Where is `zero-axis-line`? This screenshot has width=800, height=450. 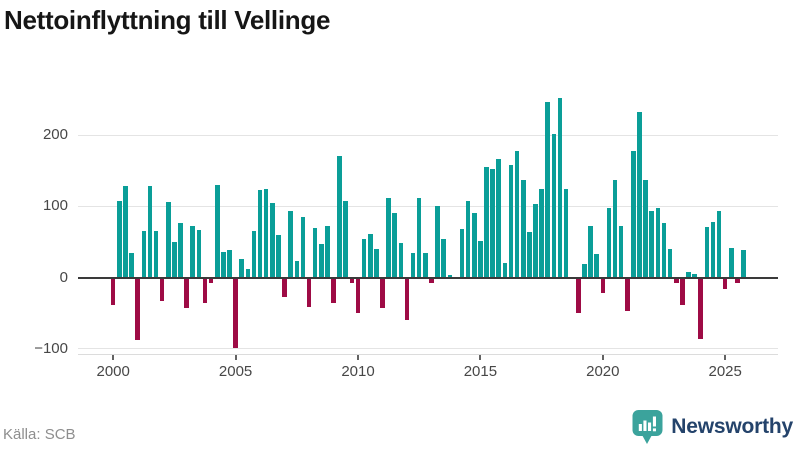
zero-axis-line is located at coordinates (428, 277).